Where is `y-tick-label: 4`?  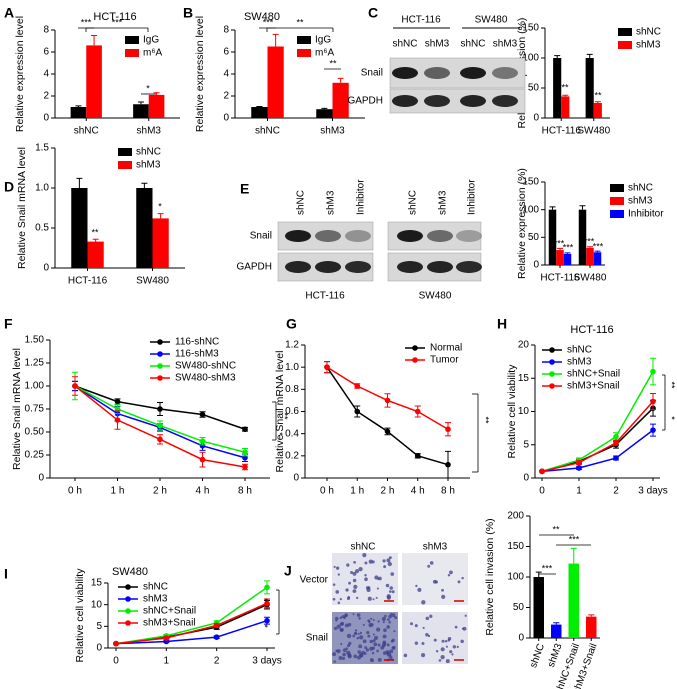 y-tick-label: 4 is located at coordinates (226, 74).